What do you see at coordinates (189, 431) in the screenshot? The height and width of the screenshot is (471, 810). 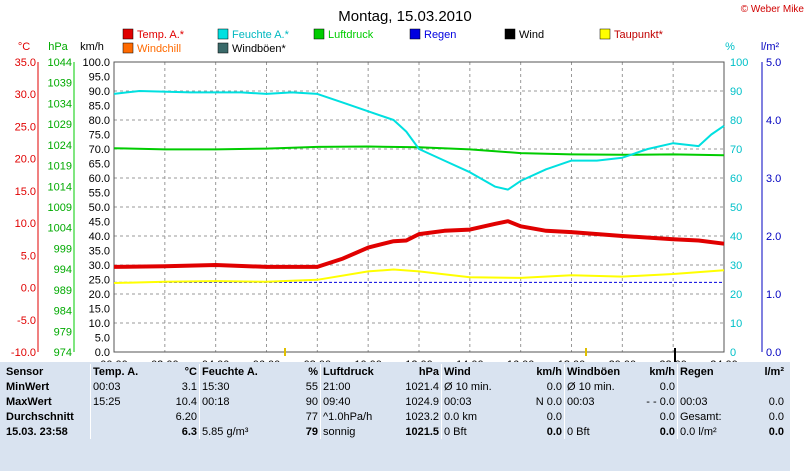 I see `cell-value: 6.3` at bounding box center [189, 431].